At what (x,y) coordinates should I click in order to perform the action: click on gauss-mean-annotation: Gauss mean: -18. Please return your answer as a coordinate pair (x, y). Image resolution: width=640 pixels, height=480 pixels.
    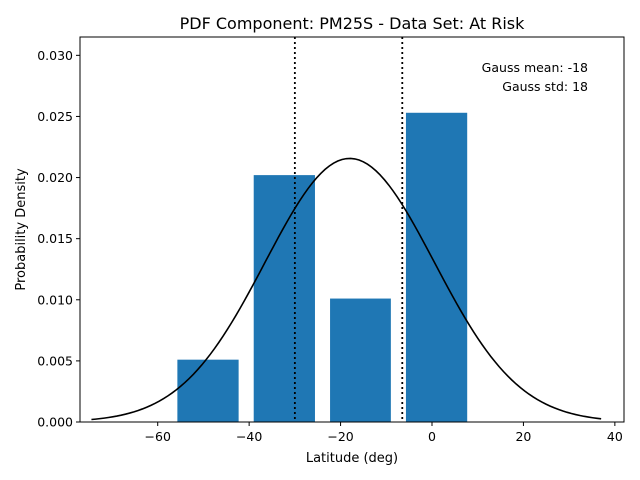
    Looking at the image, I should click on (535, 67).